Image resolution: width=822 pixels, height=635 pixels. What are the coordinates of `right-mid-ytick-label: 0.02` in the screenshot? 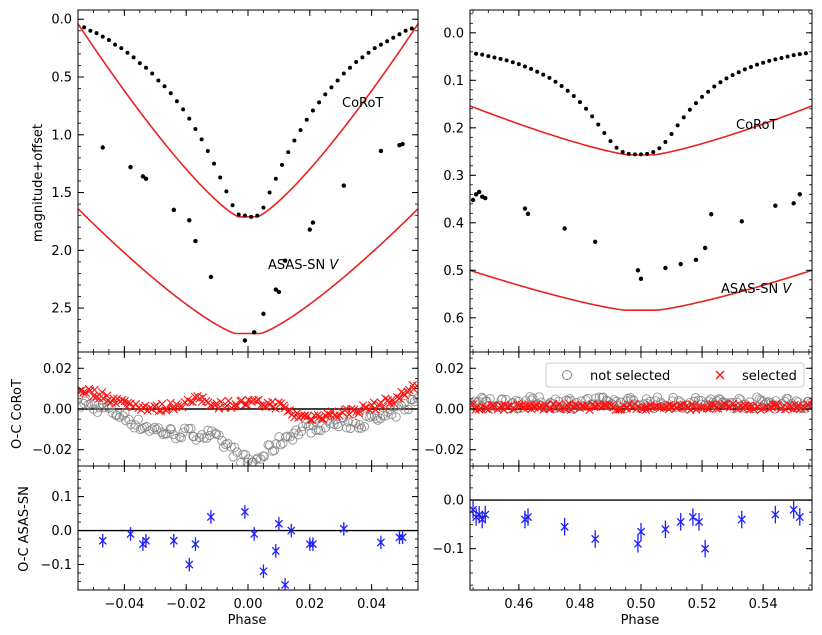 It's located at (449, 369).